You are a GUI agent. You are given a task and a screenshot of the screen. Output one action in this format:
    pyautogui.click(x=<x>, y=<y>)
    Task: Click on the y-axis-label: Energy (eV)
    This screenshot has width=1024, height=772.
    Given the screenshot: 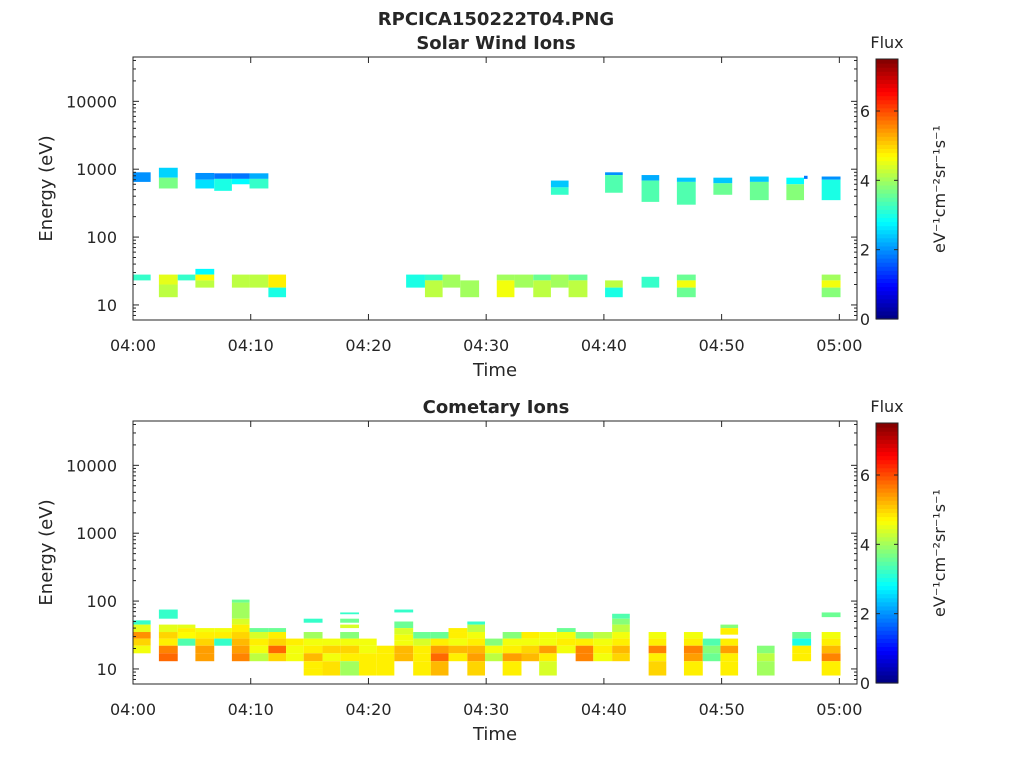 What is the action you would take?
    pyautogui.click(x=46, y=188)
    